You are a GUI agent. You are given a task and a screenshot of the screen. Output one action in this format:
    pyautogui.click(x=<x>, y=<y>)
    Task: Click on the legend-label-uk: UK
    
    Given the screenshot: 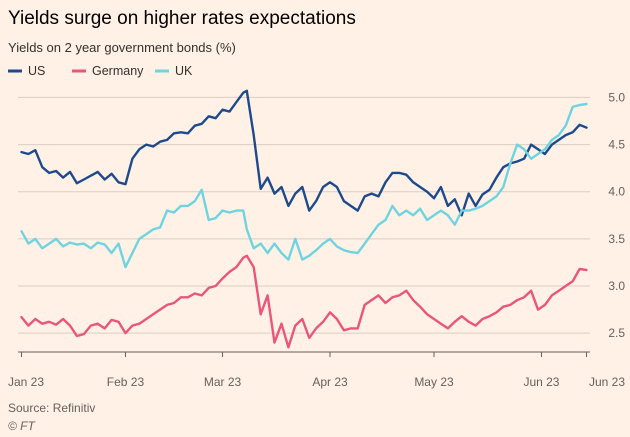 What is the action you would take?
    pyautogui.click(x=184, y=71)
    